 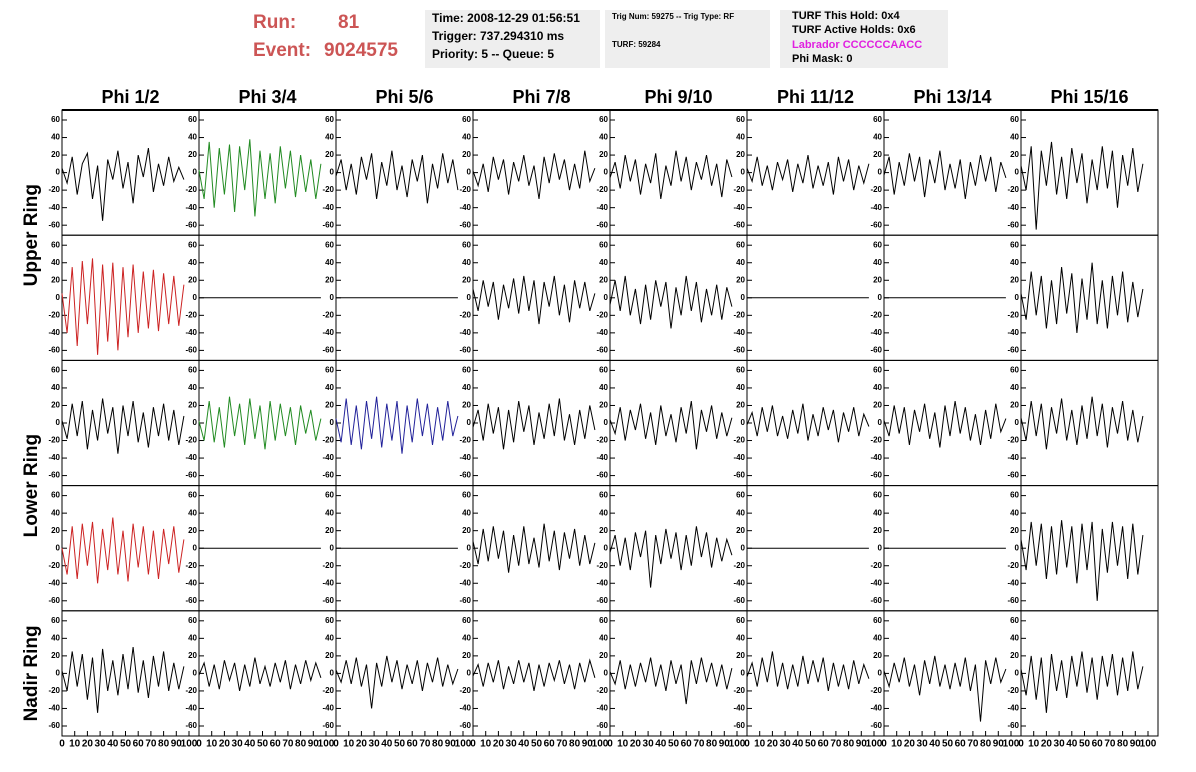 I want to click on trig-num: Trig Num: 59275 -- Trig Type: RF, so click(x=673, y=16).